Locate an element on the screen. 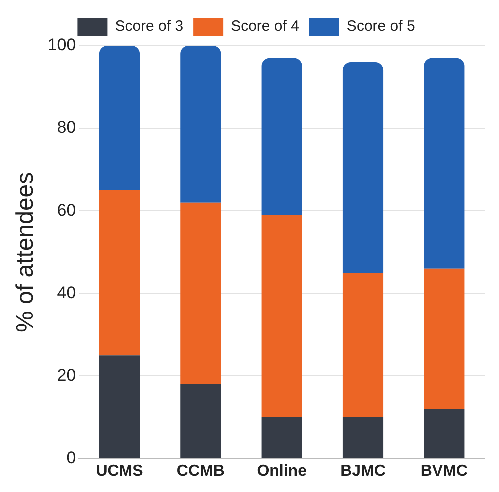 The image size is (499, 492). x-tick-label: Online is located at coordinates (282, 471).